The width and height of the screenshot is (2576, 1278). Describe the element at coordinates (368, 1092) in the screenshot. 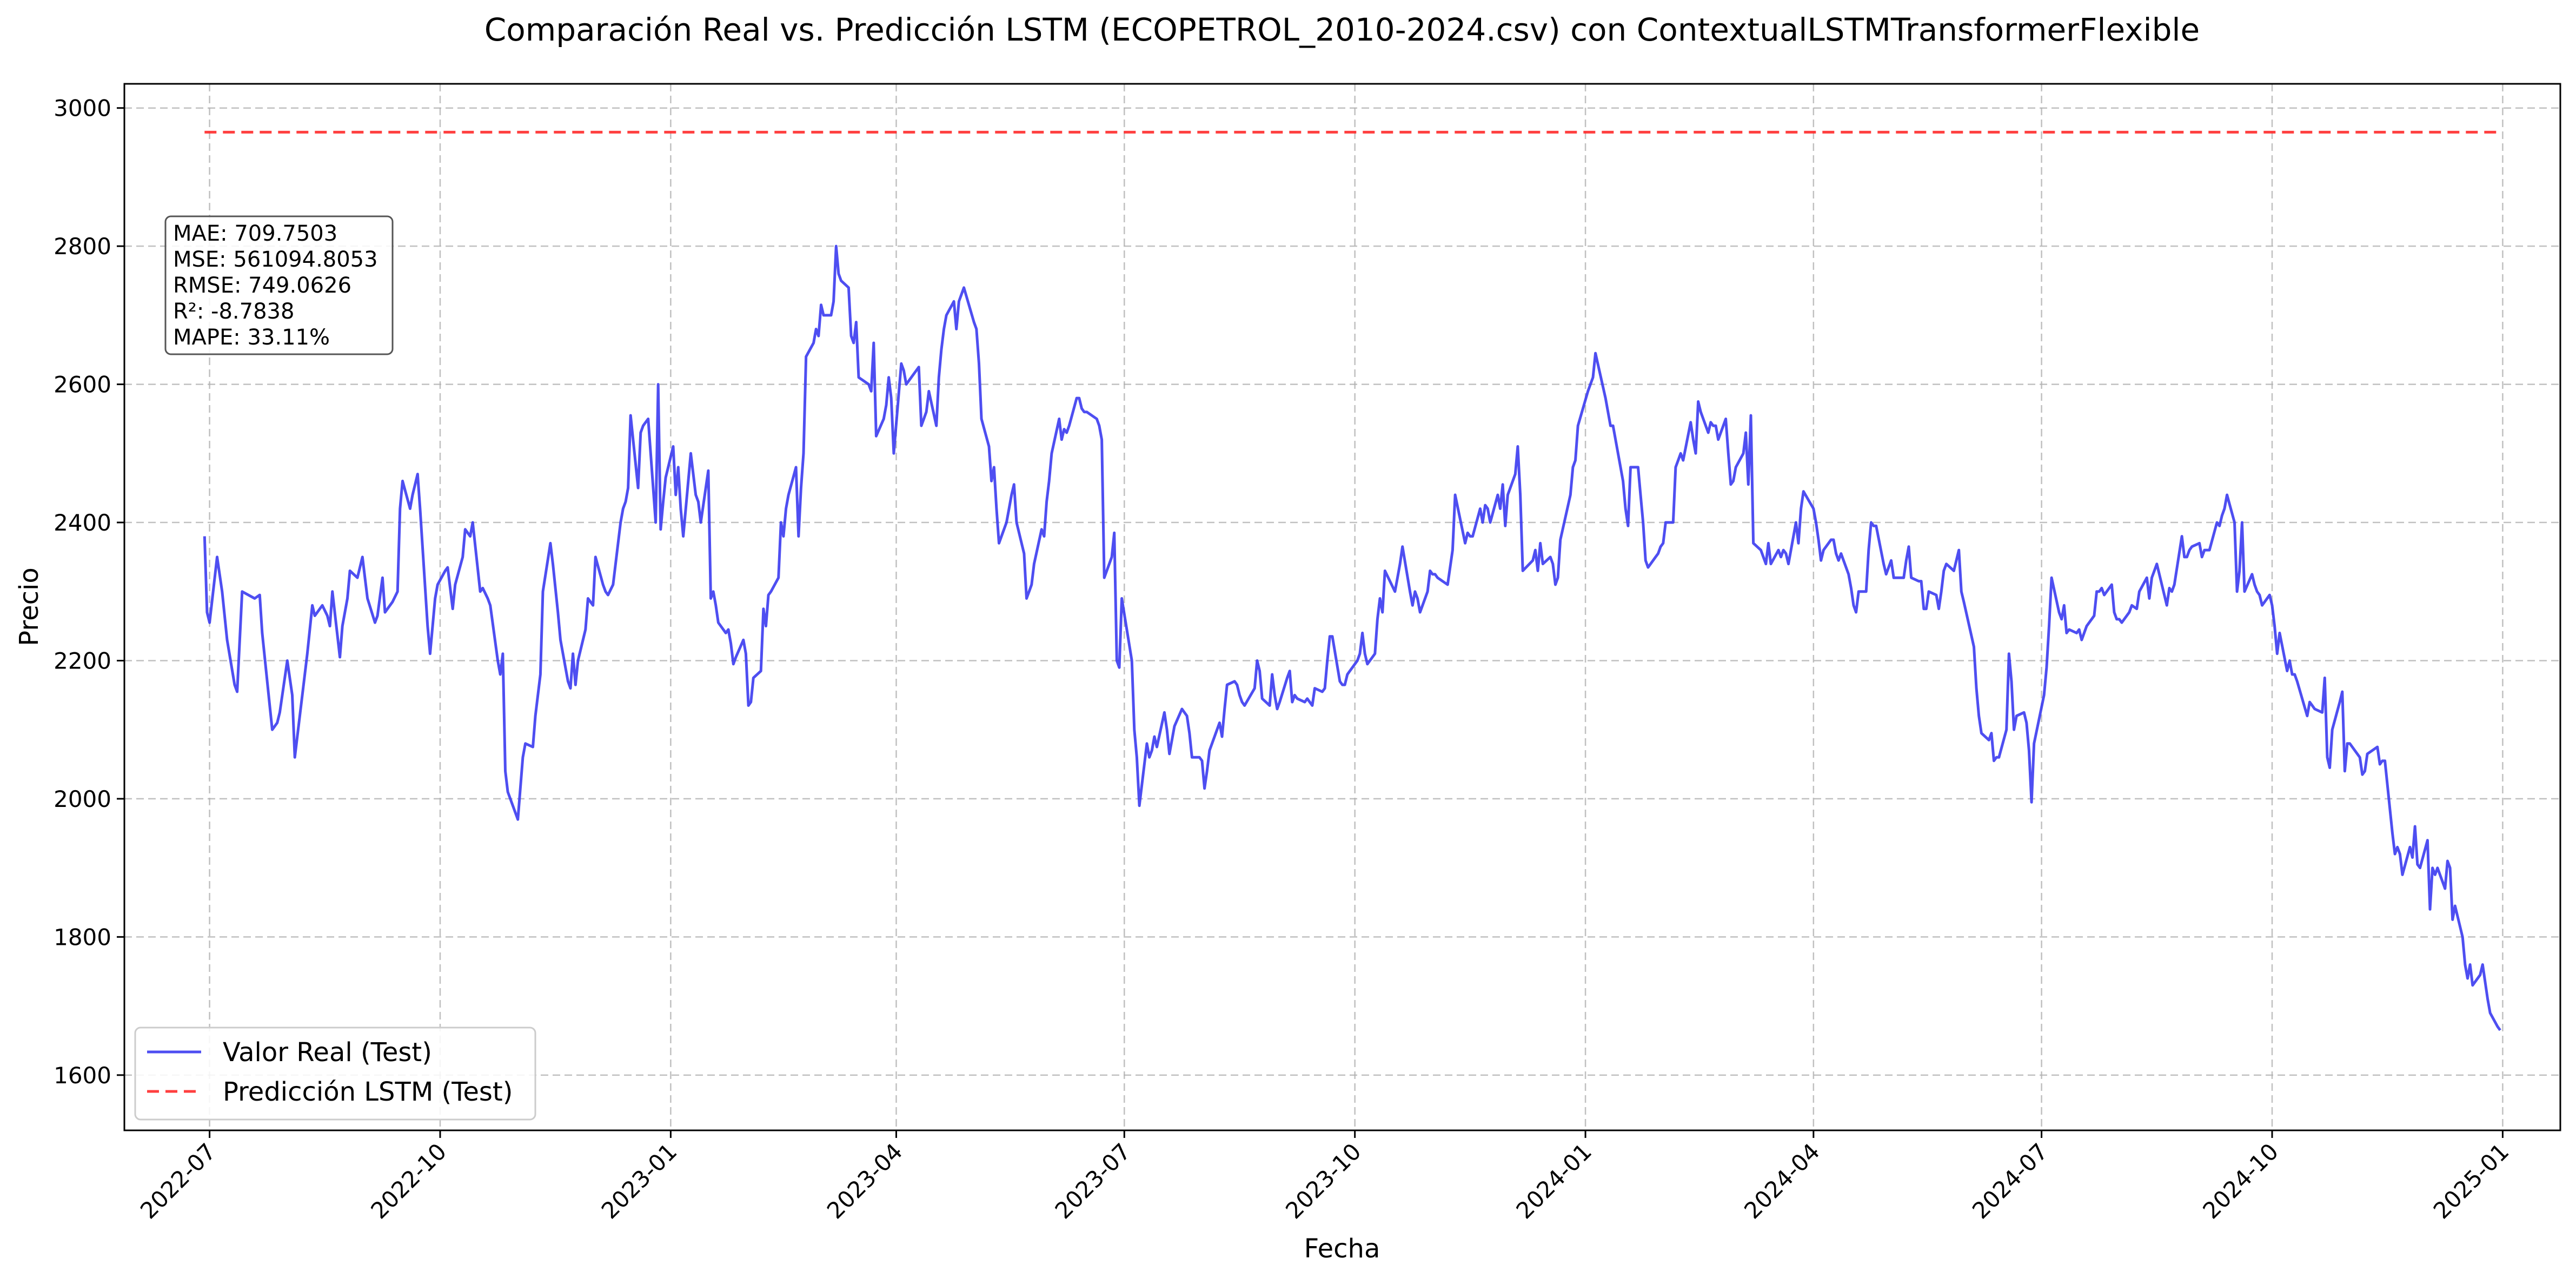

I see `legend-label-prediction: Predicción LSTM (Test)` at that location.